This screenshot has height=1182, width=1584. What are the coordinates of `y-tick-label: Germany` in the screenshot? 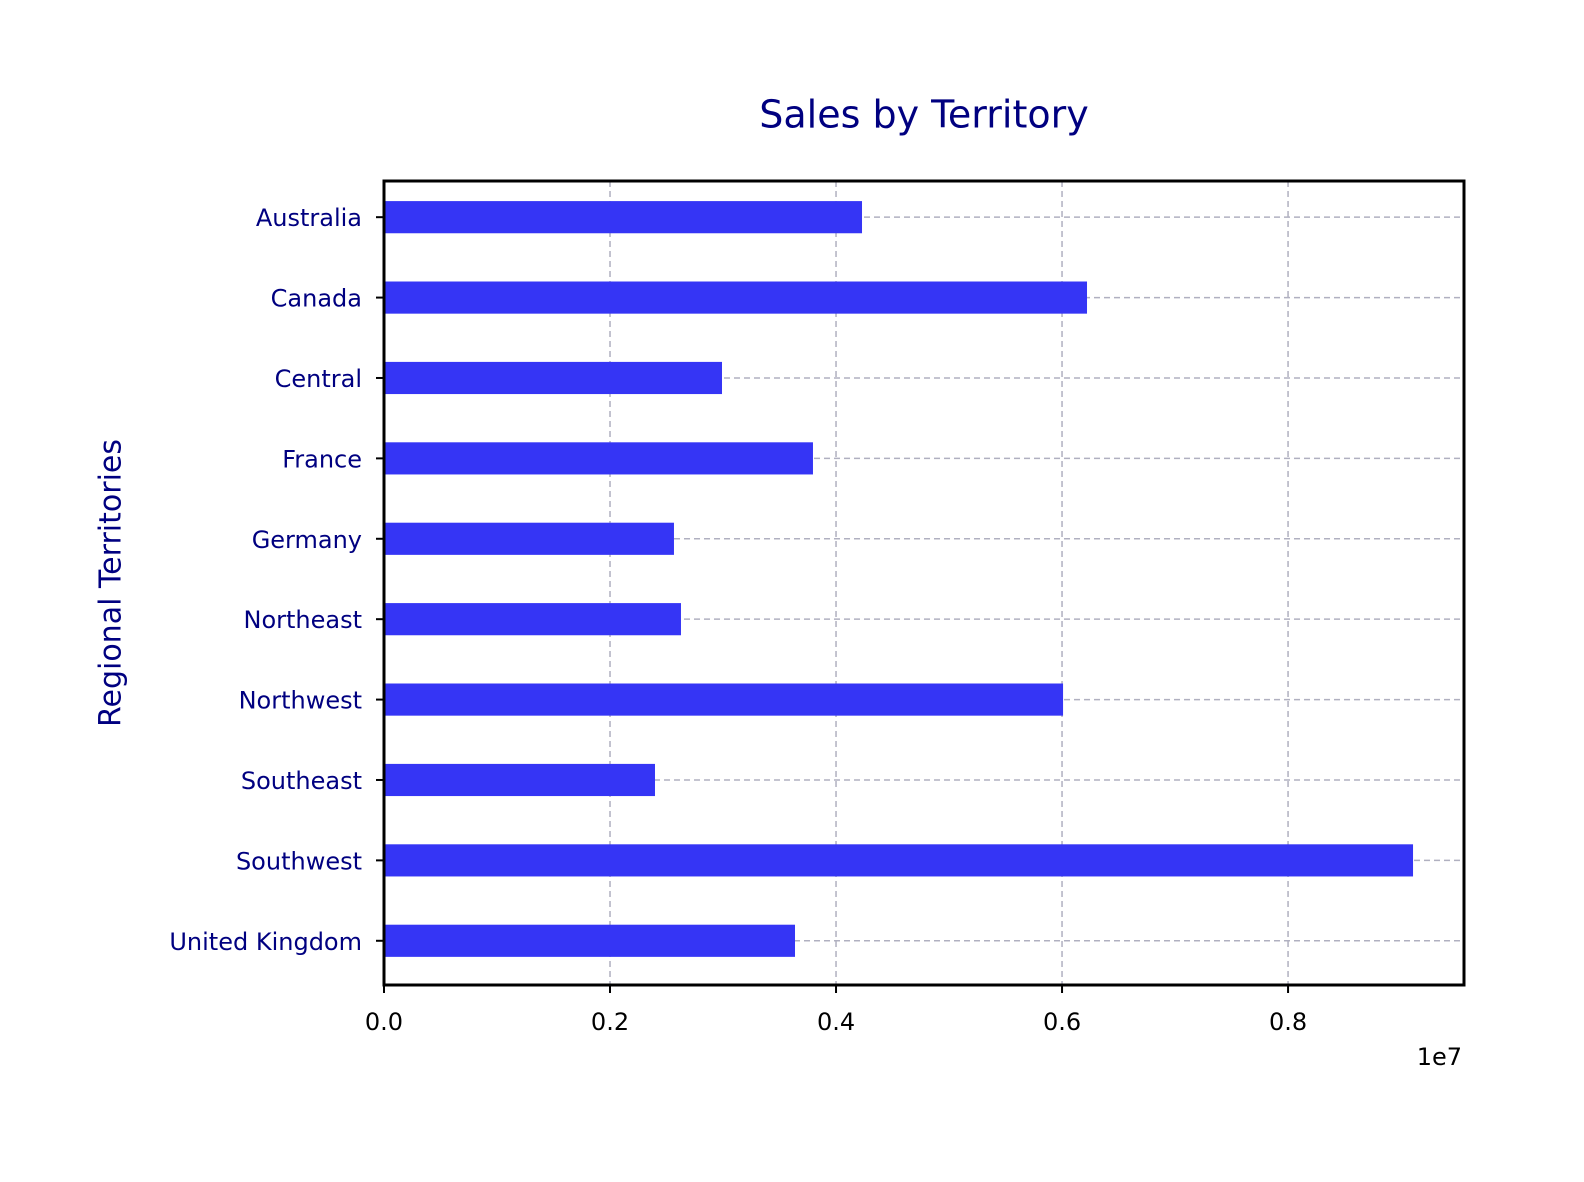 It's located at (307, 540).